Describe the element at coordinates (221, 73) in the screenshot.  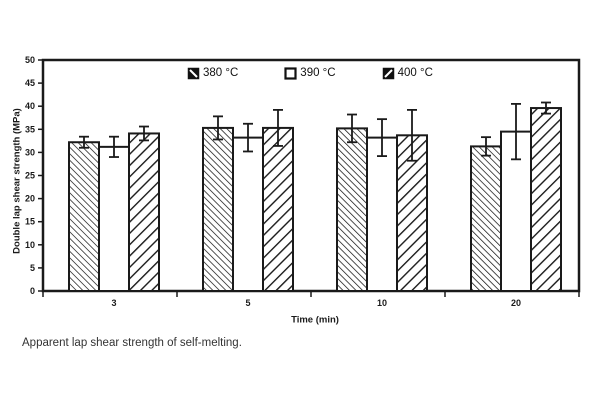
I see `legend-label-380c: 380 °C` at that location.